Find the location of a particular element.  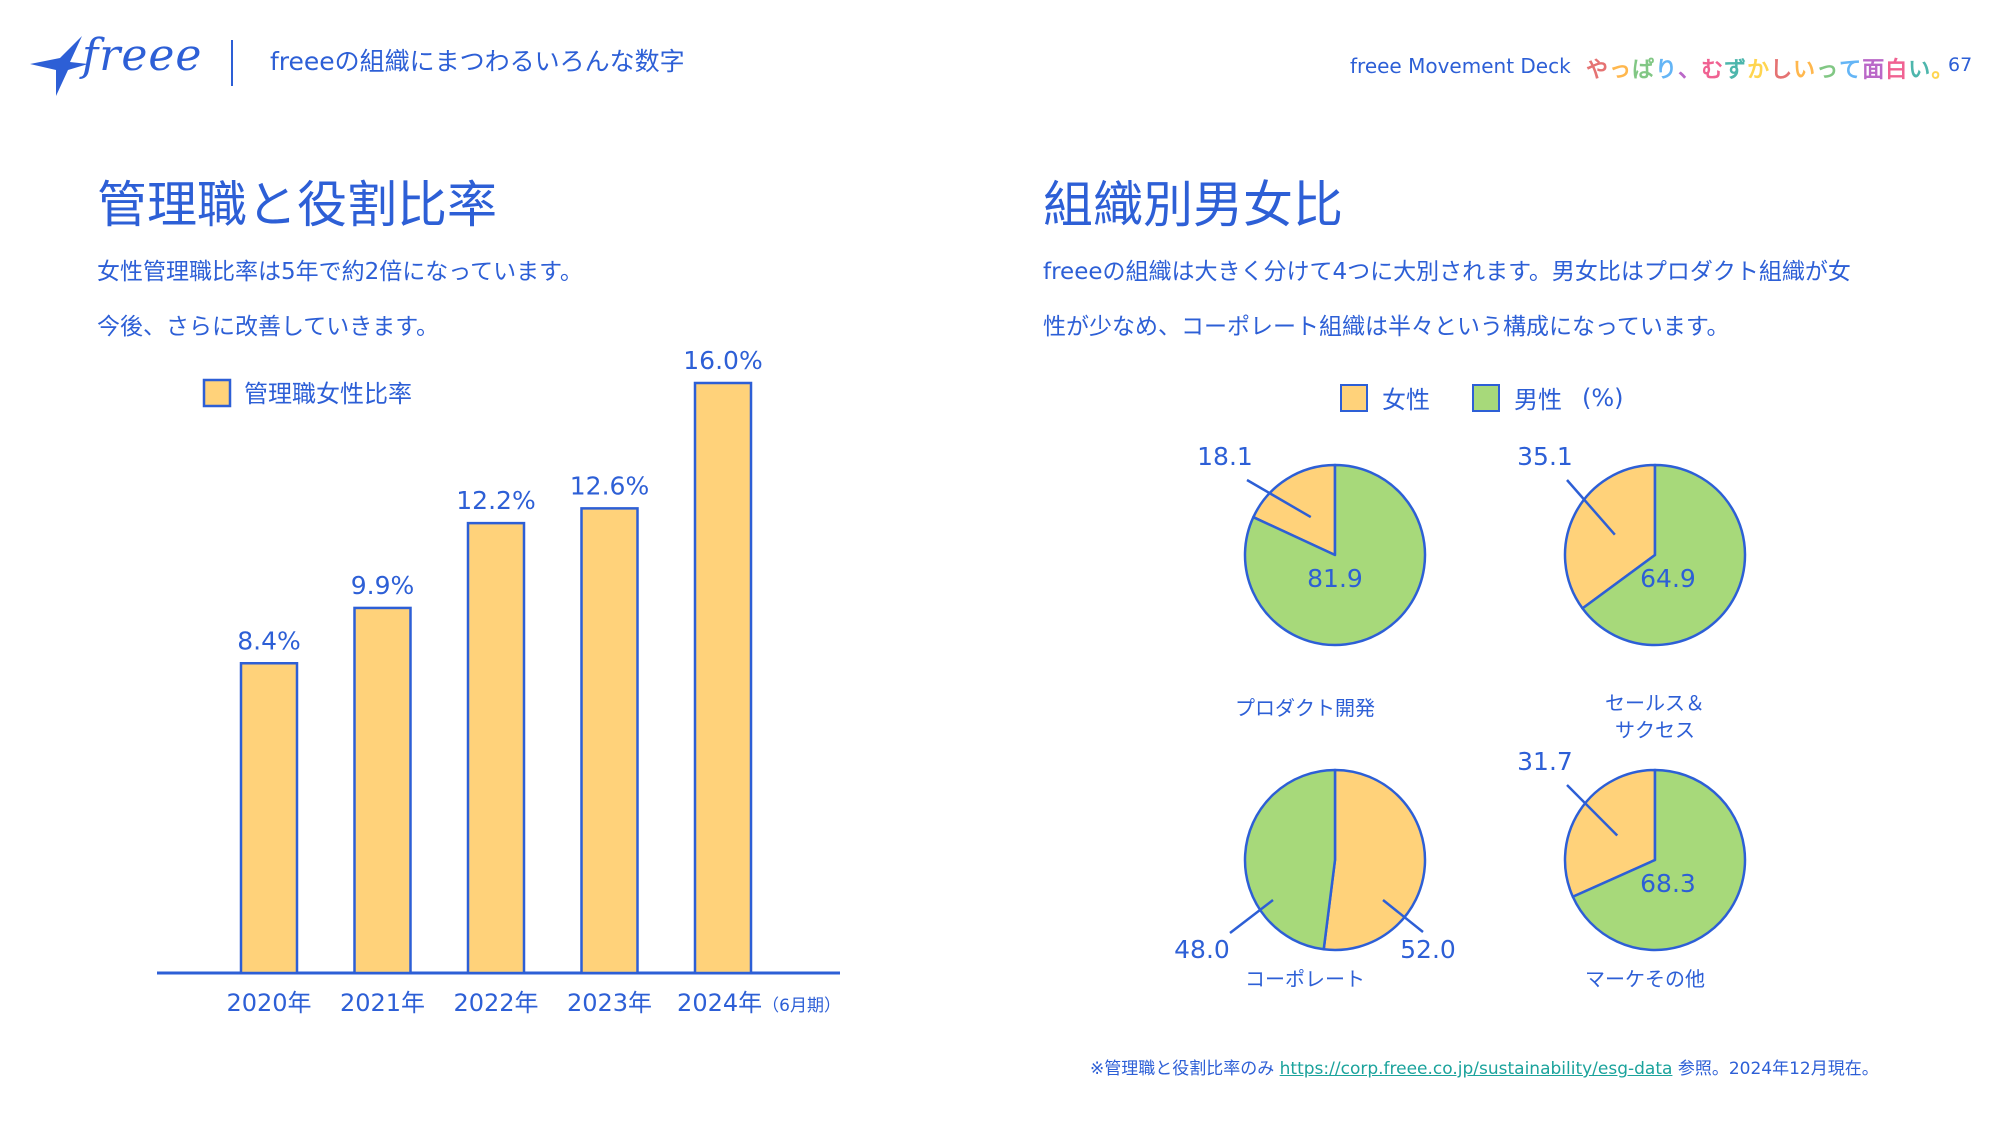

management-desc-line2: 今後、さらに改善していきます。 is located at coordinates (268, 327).